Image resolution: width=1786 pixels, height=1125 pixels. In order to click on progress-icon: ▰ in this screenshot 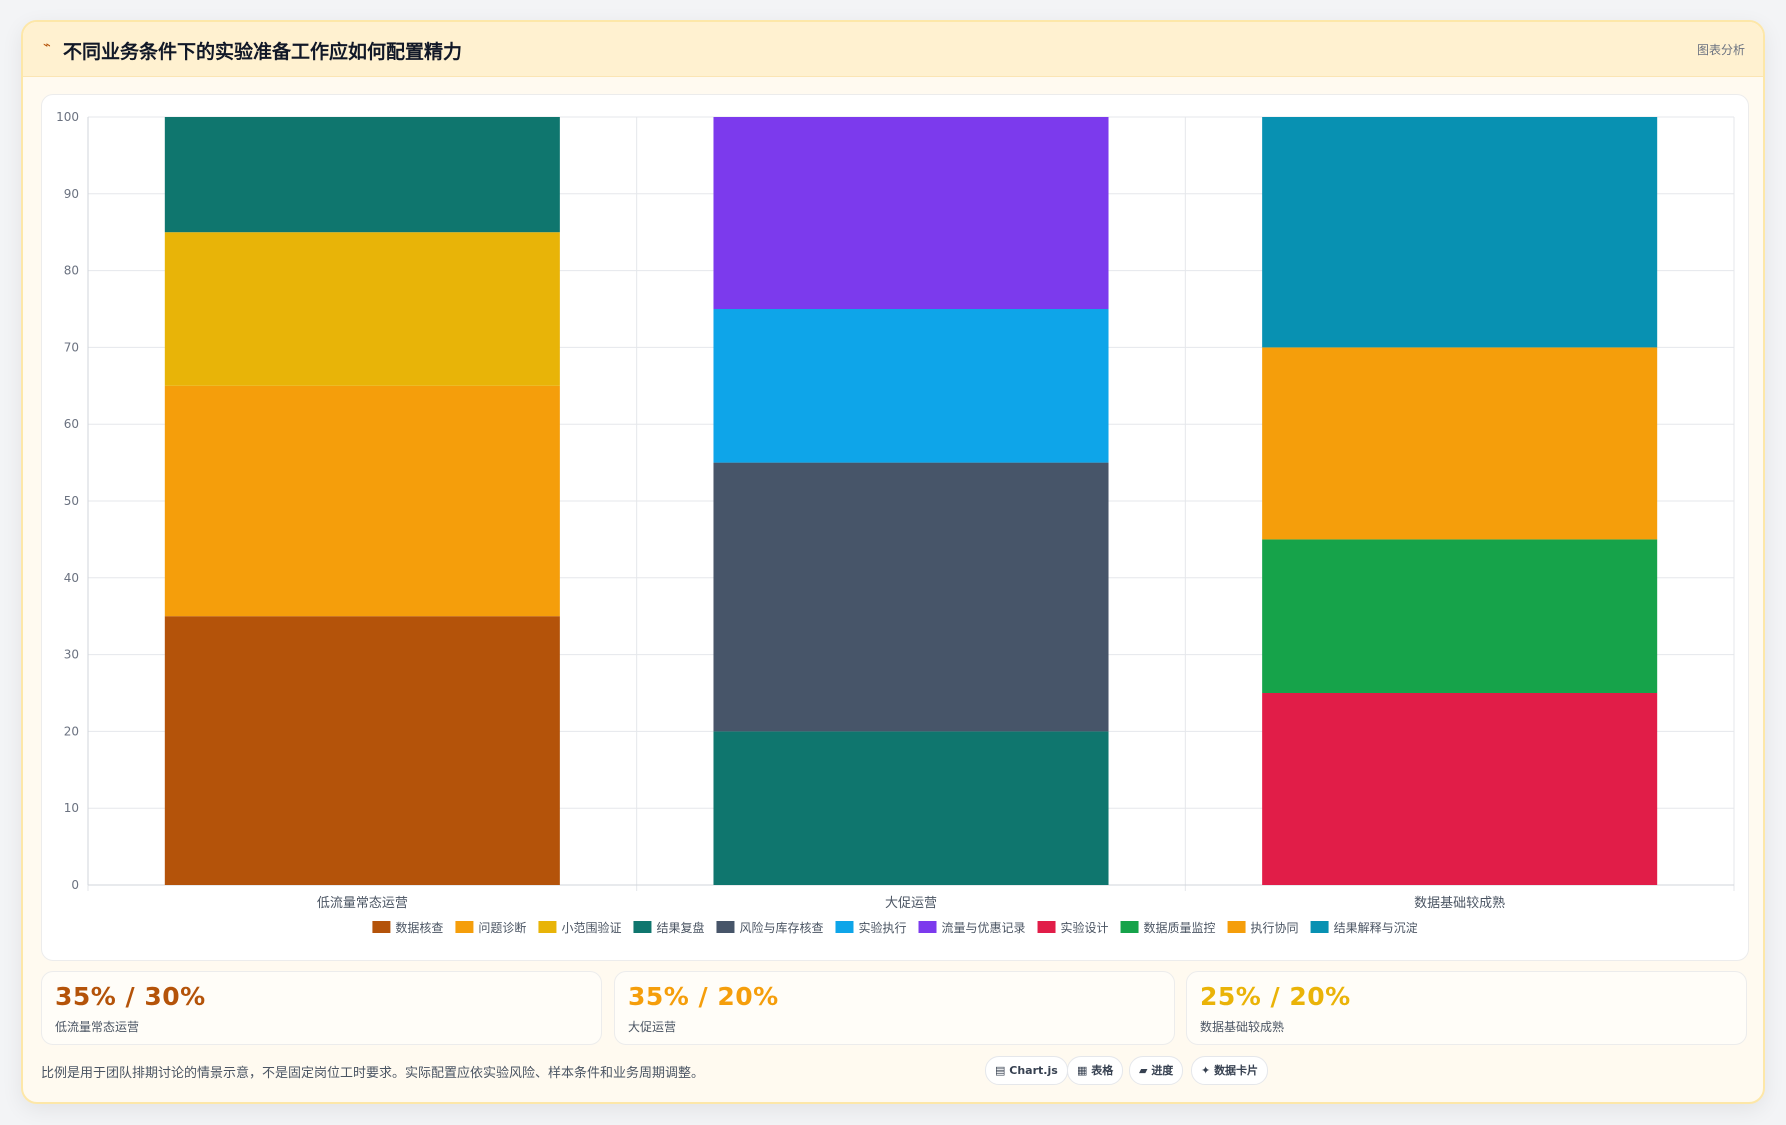, I will do `click(1143, 1070)`.